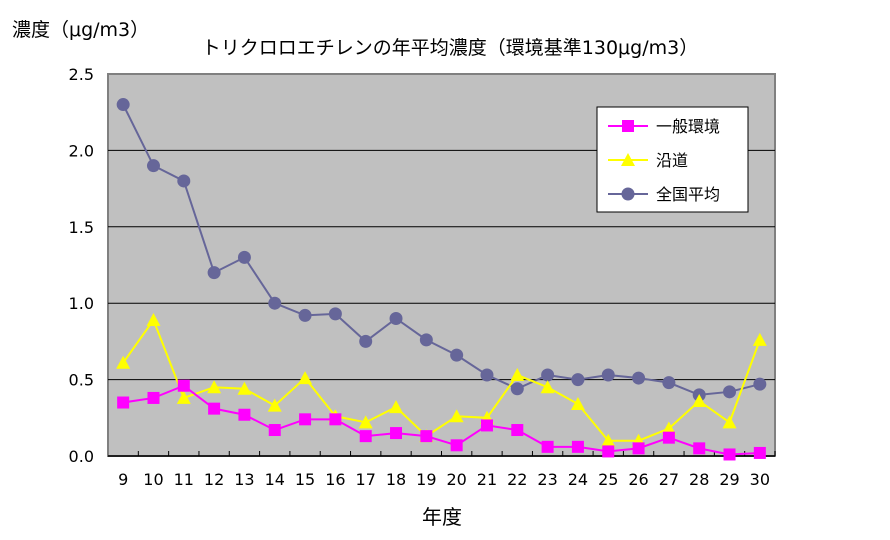 The width and height of the screenshot is (890, 540). What do you see at coordinates (396, 479) in the screenshot?
I see `x-tick-label: 18` at bounding box center [396, 479].